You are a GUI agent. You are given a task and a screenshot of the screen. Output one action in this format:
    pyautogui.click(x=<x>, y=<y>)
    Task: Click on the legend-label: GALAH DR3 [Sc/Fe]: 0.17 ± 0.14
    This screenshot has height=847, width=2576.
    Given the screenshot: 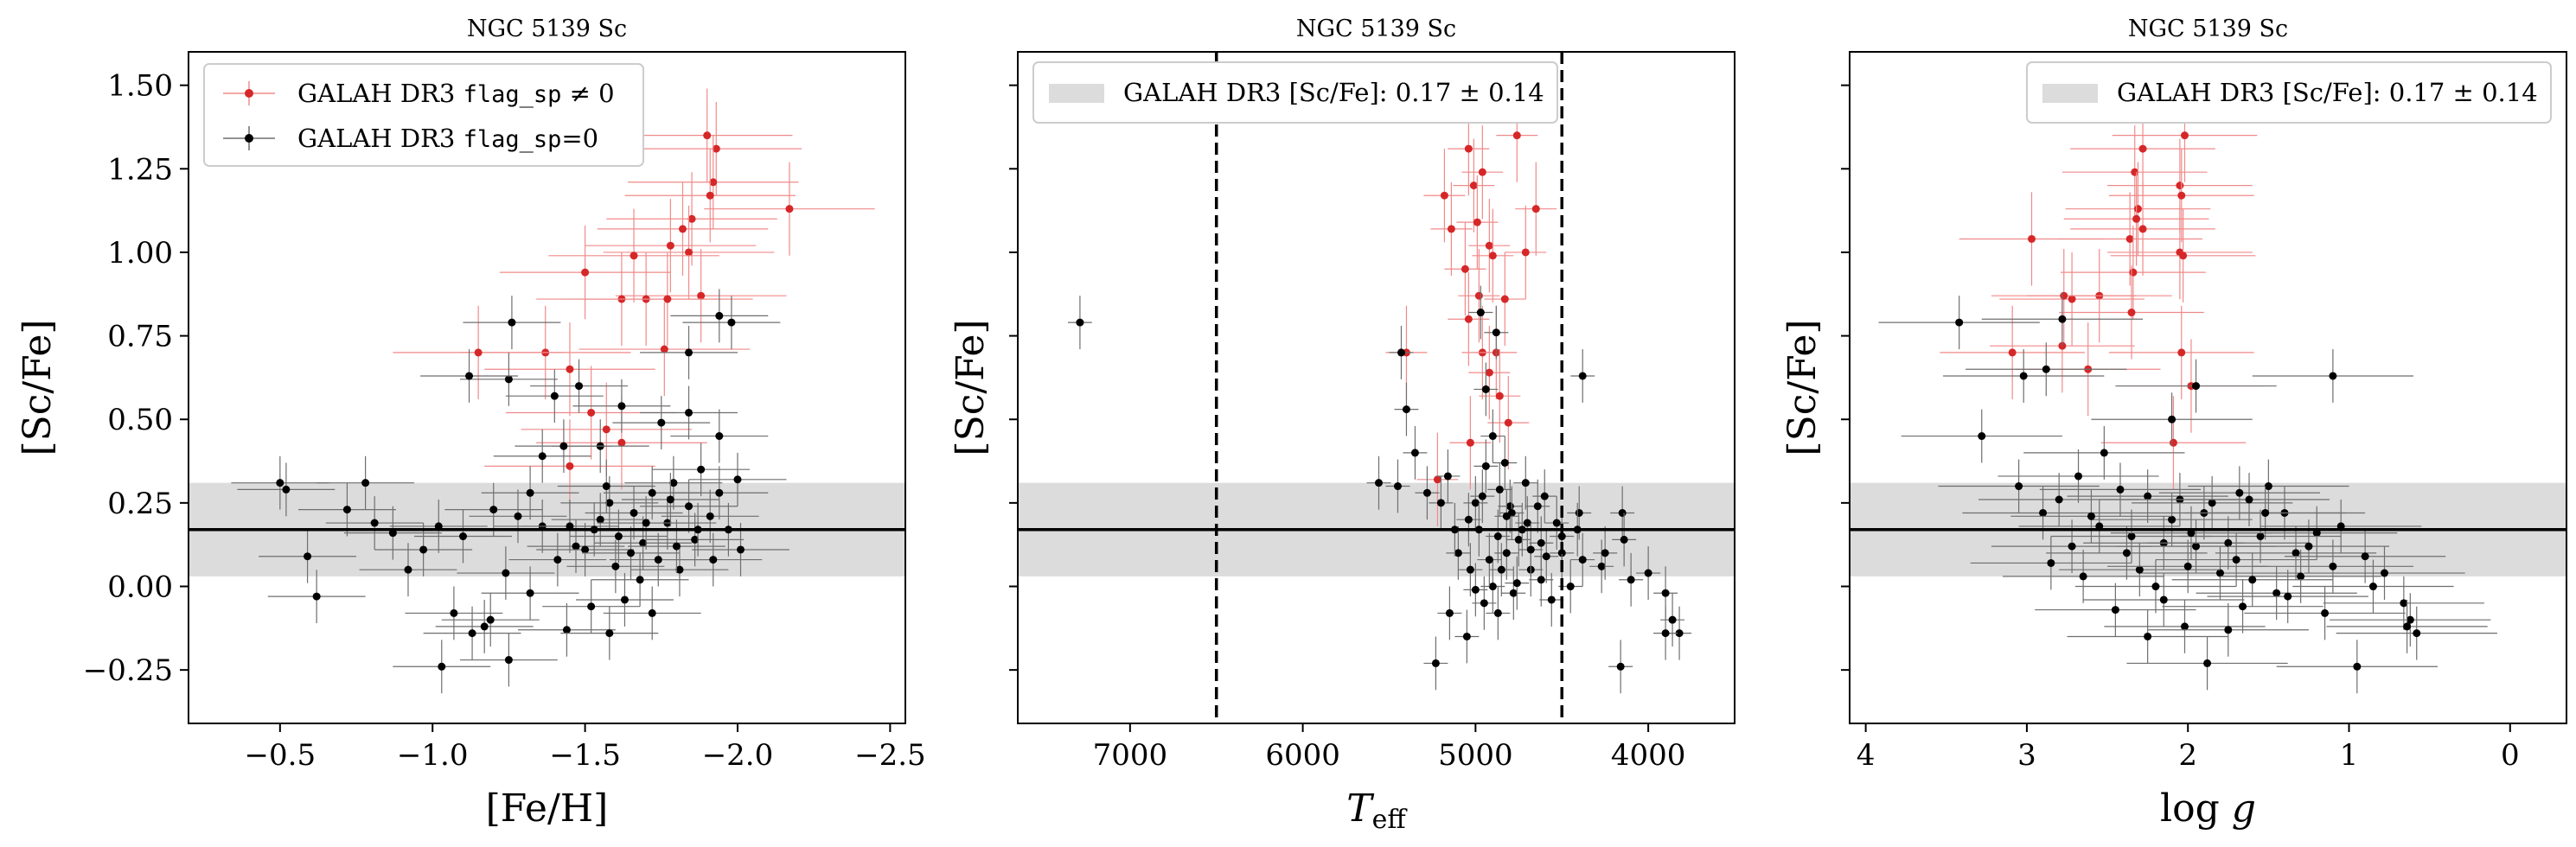 What is the action you would take?
    pyautogui.click(x=1334, y=92)
    